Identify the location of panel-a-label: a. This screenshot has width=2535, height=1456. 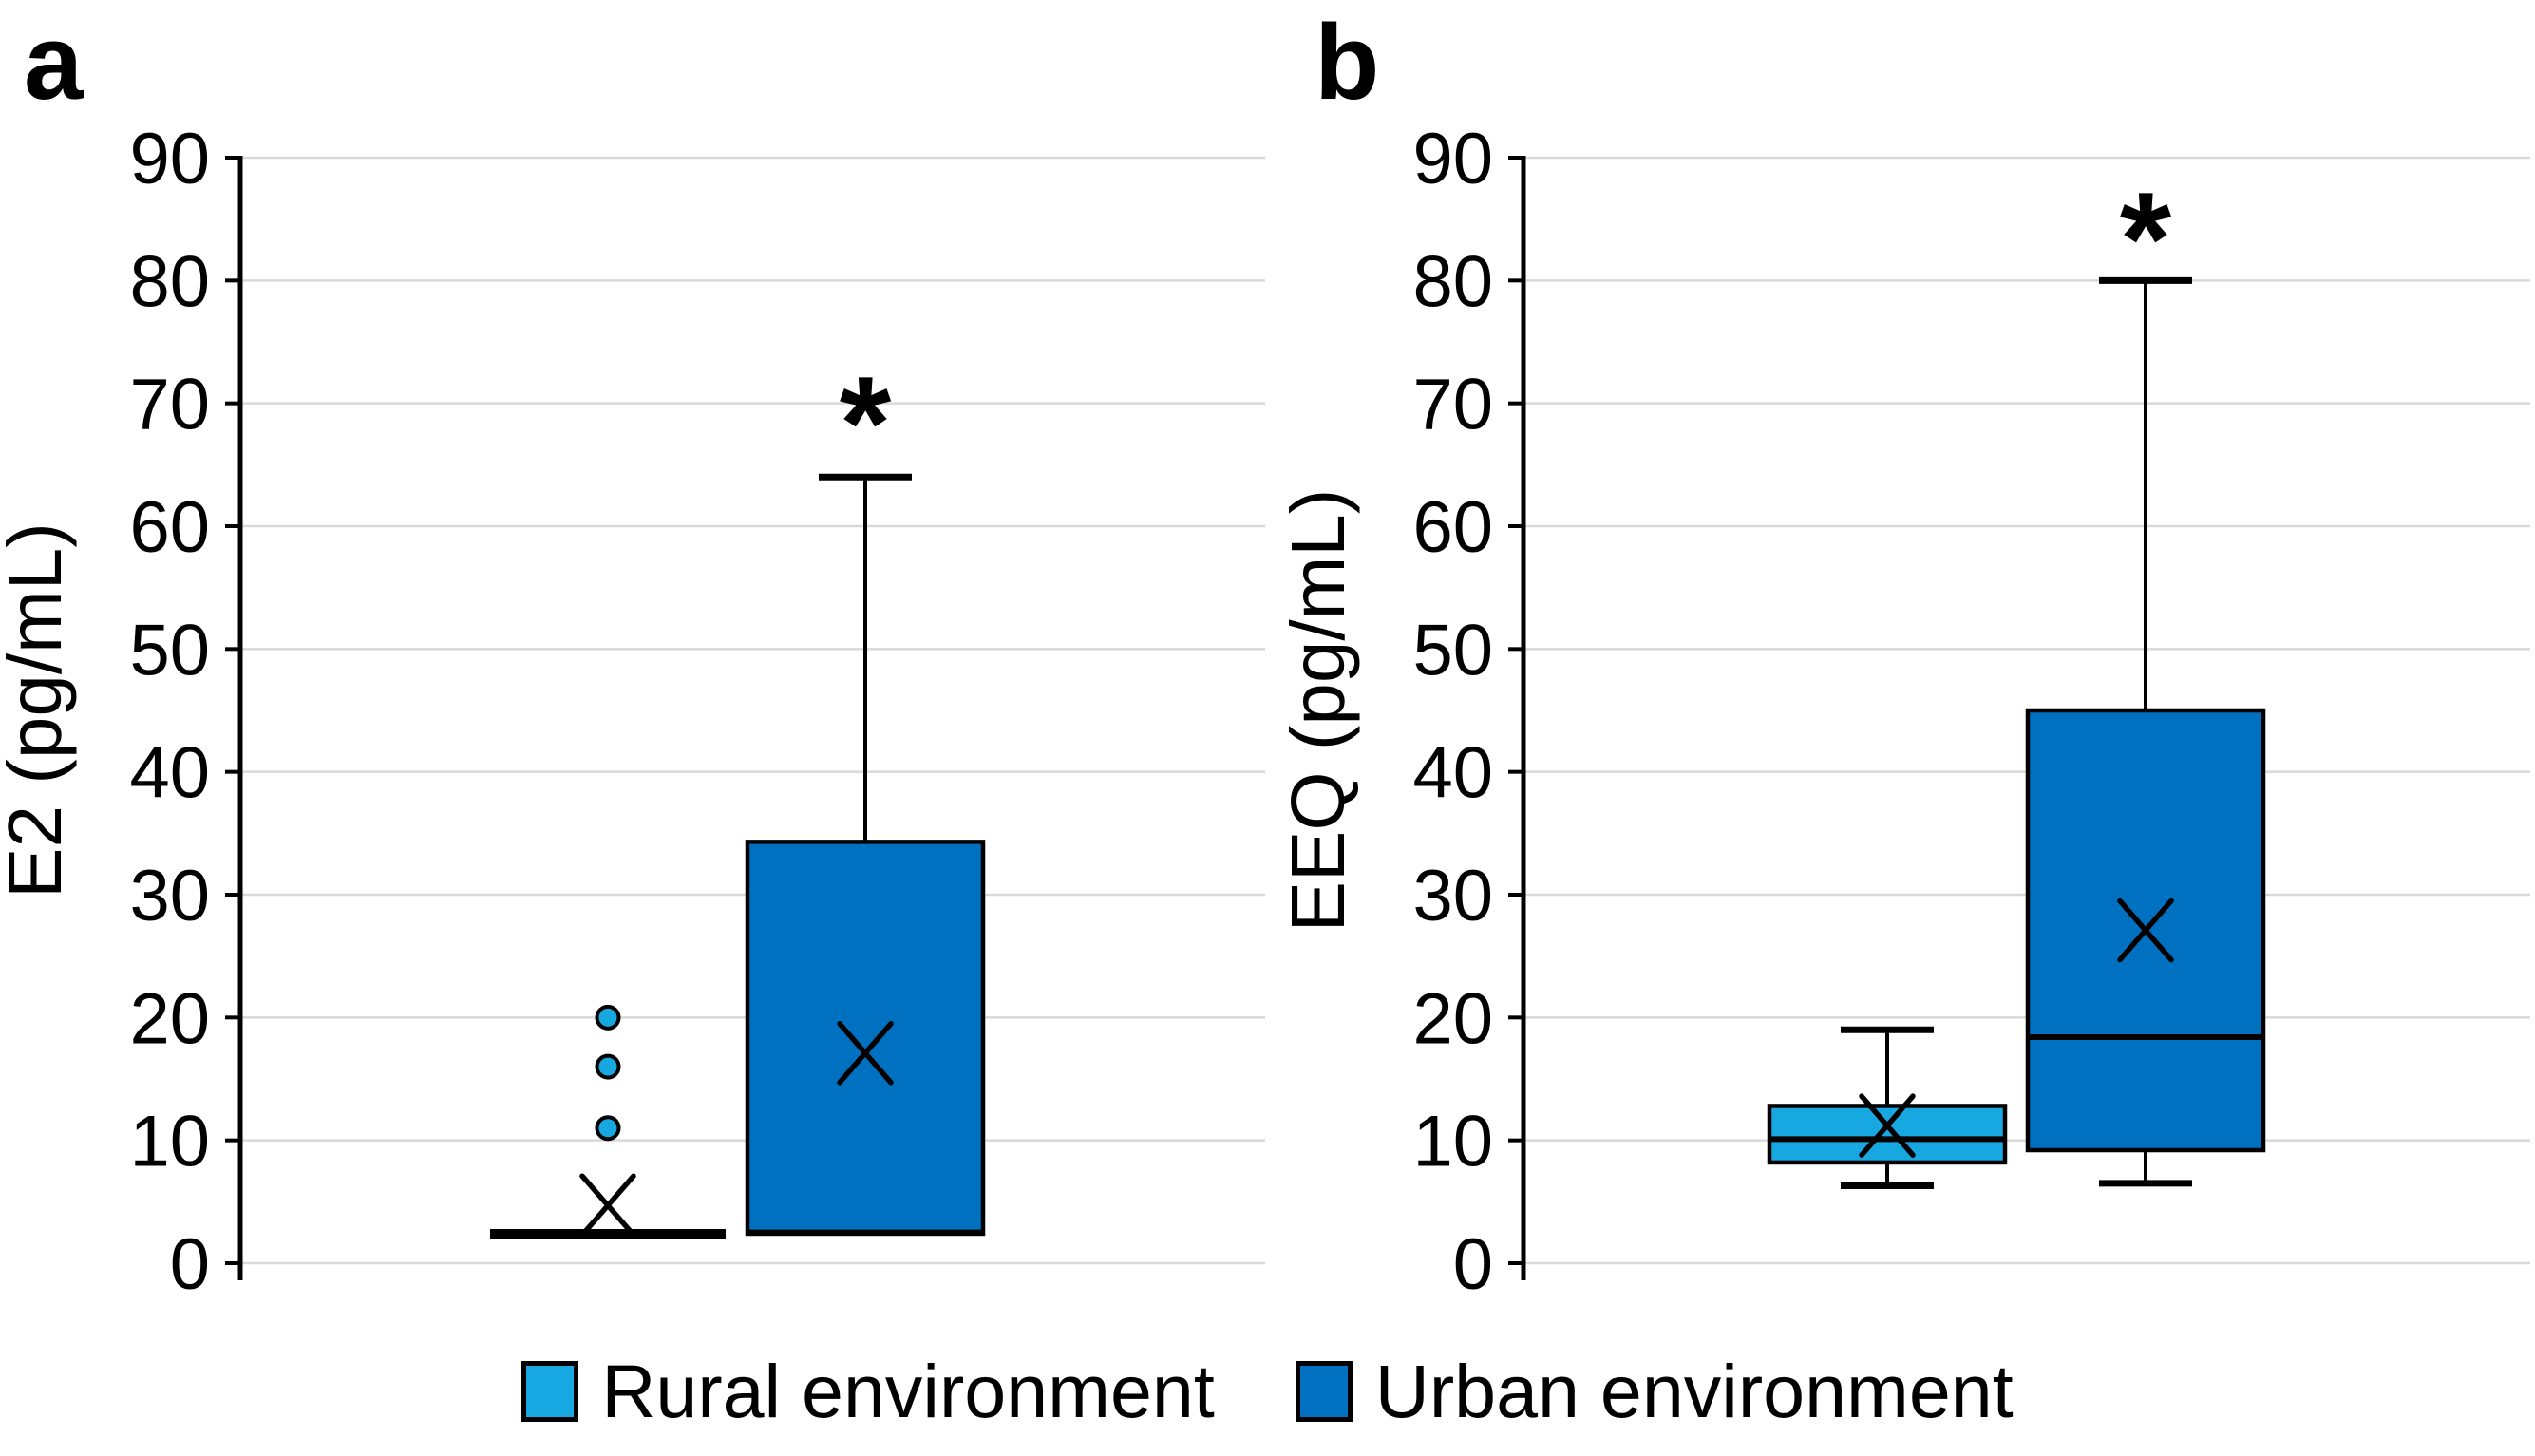
(54, 62).